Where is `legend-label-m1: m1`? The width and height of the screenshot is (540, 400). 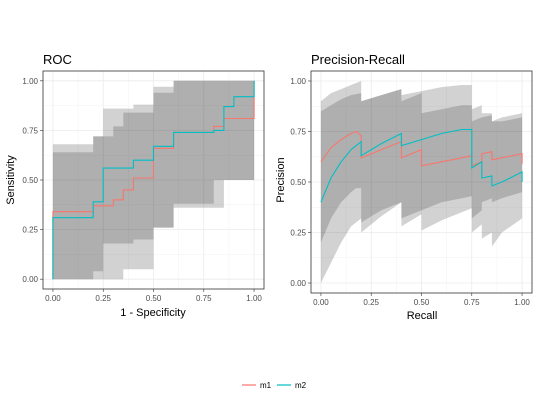
legend-label-m1: m1 is located at coordinates (266, 385).